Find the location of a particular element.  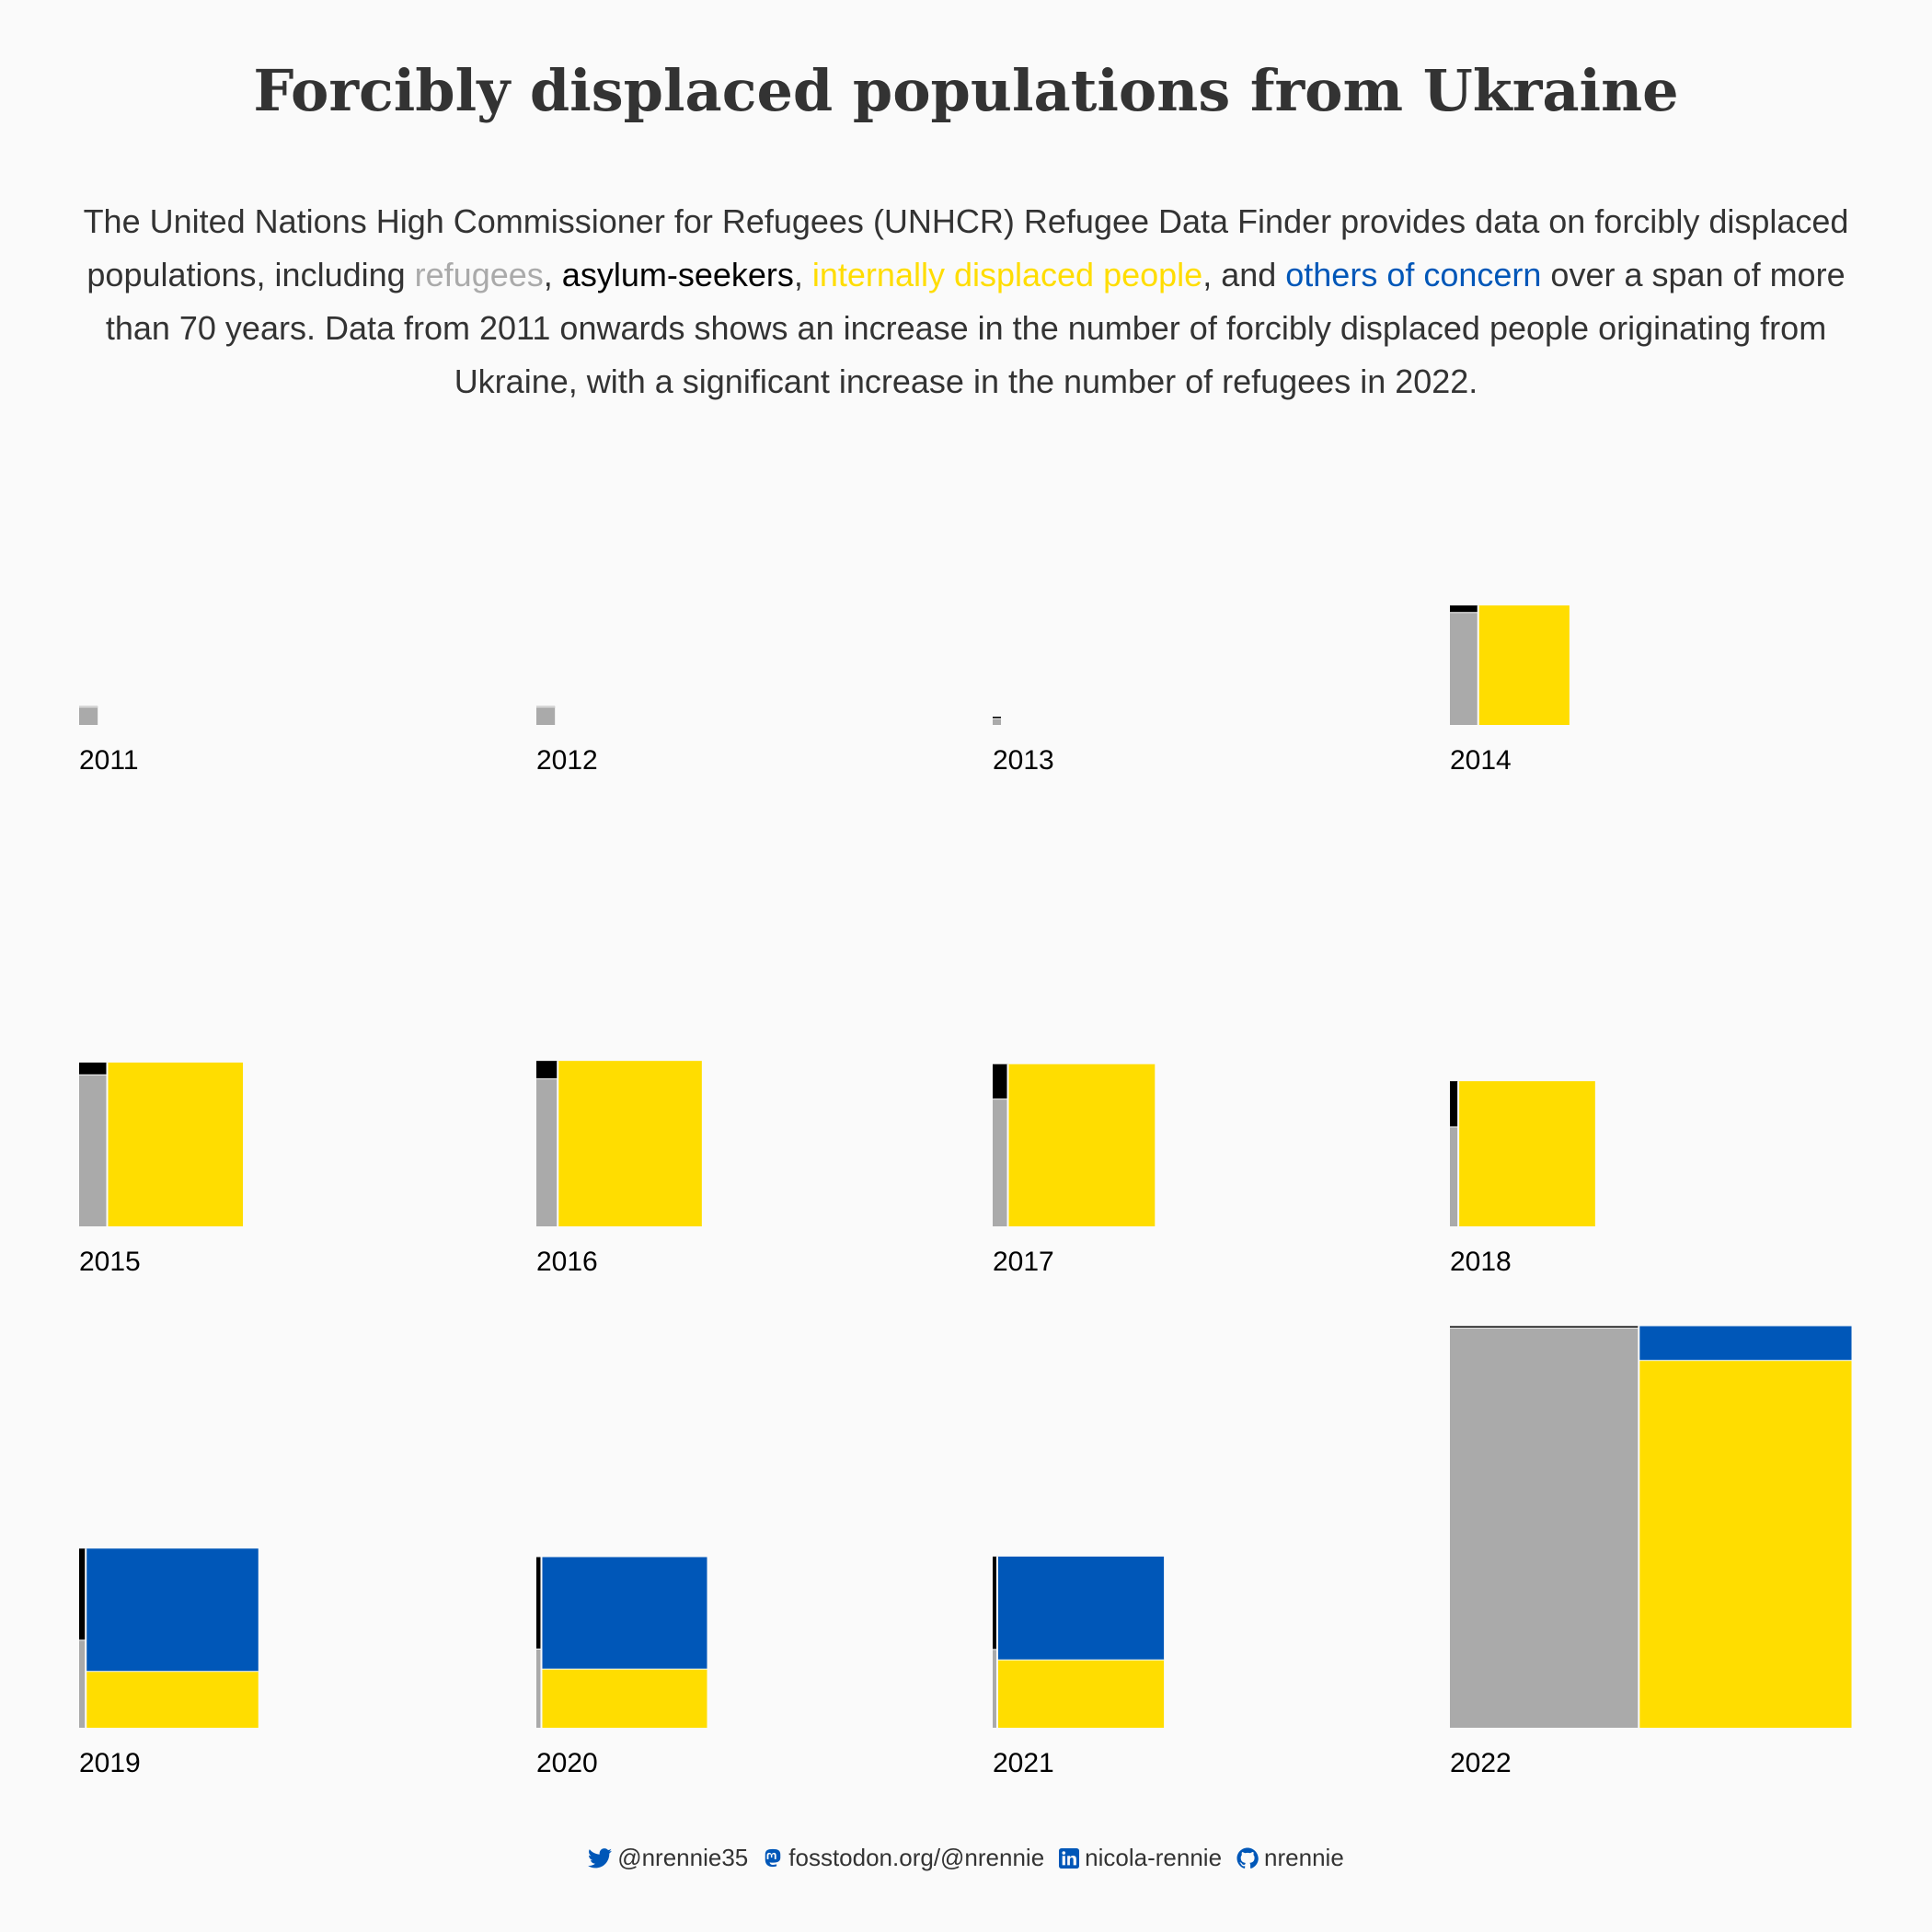

tile-divider-2016 is located at coordinates (558, 1143).